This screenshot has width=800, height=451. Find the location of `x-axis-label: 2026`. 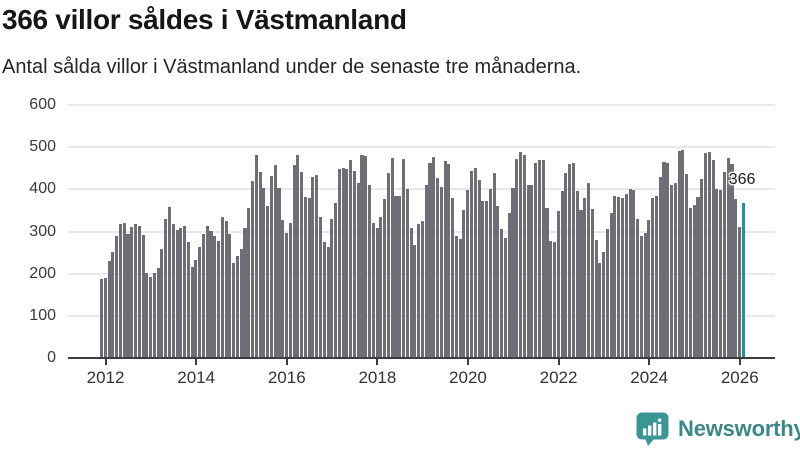

x-axis-label: 2026 is located at coordinates (739, 377).